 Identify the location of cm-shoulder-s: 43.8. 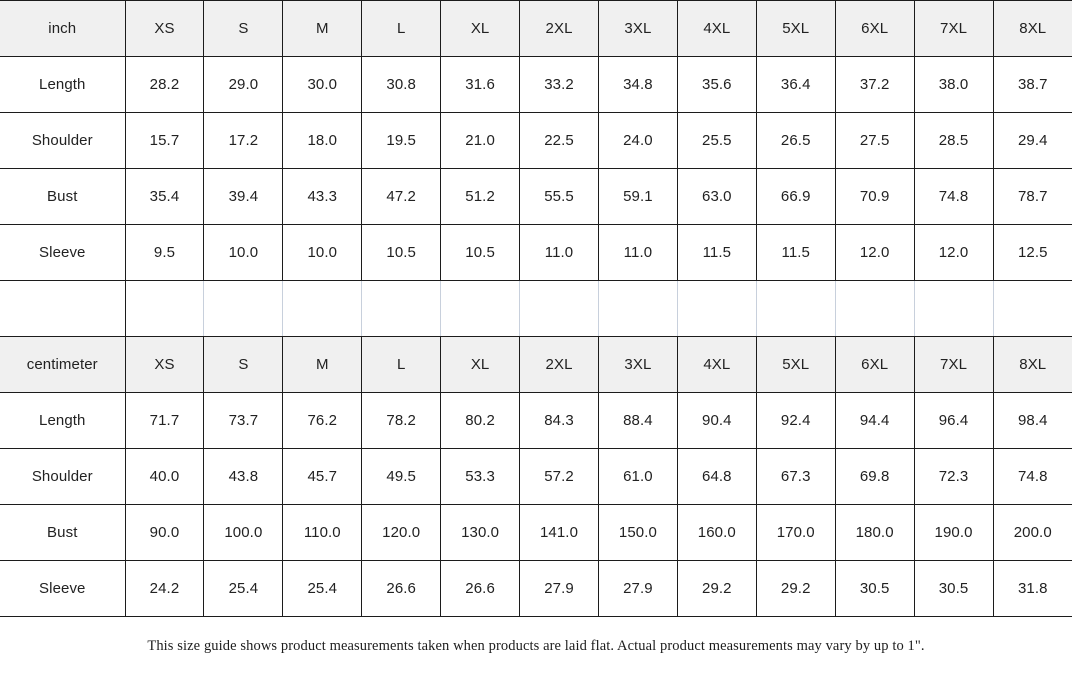
(243, 476).